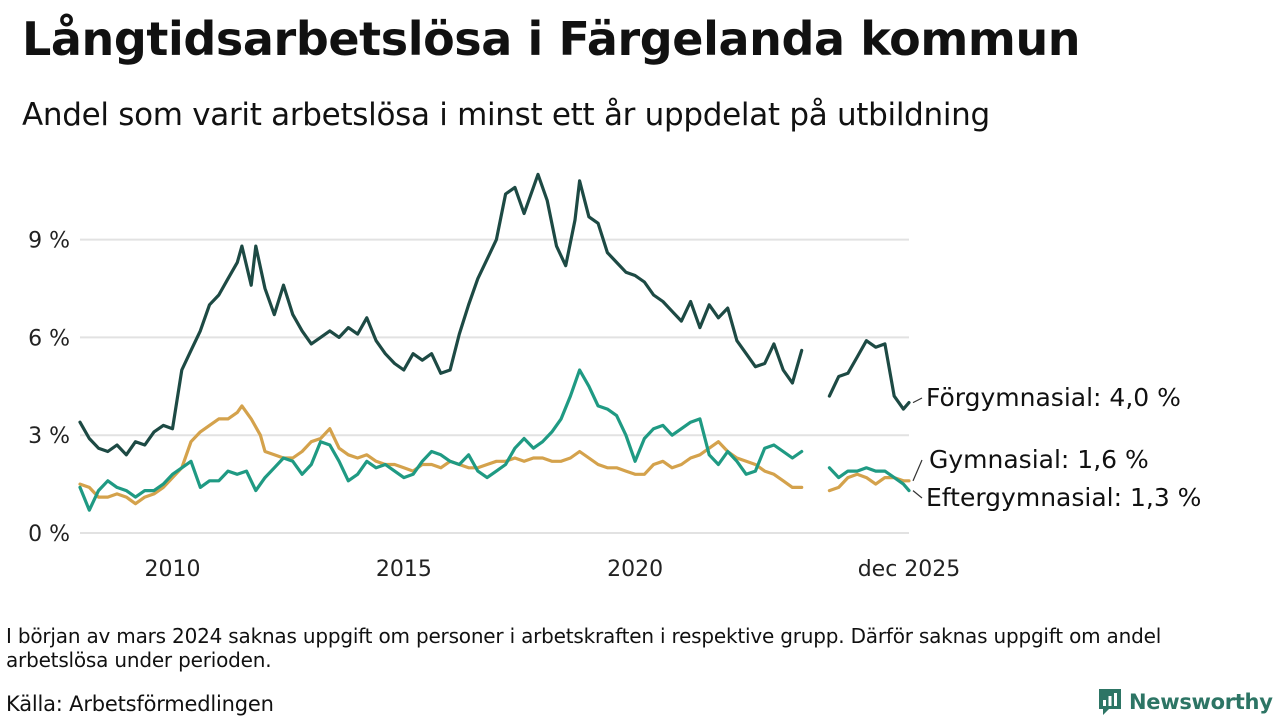  What do you see at coordinates (917, 400) in the screenshot?
I see `leader-line-förgymnasial` at bounding box center [917, 400].